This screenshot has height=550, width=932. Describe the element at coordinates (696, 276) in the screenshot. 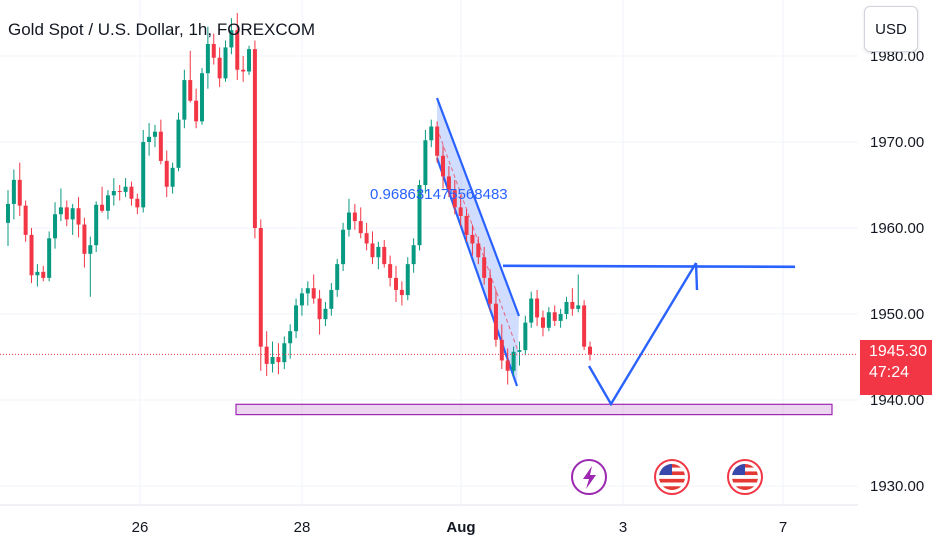

I see `projection-tick` at that location.